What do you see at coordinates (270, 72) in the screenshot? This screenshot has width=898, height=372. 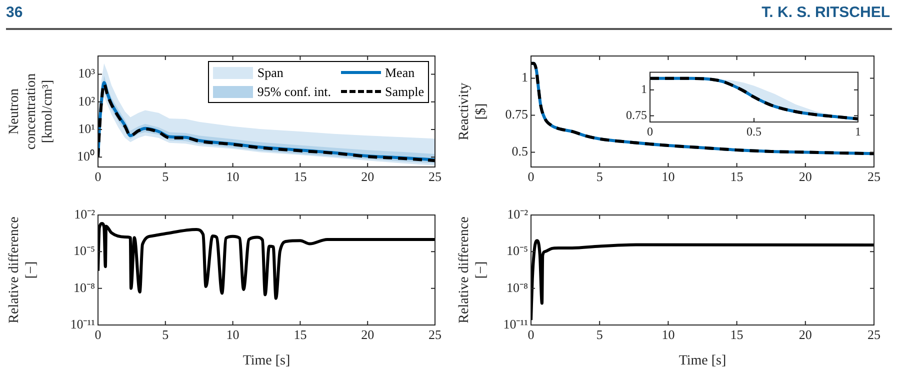 I see `legend-label: Span` at bounding box center [270, 72].